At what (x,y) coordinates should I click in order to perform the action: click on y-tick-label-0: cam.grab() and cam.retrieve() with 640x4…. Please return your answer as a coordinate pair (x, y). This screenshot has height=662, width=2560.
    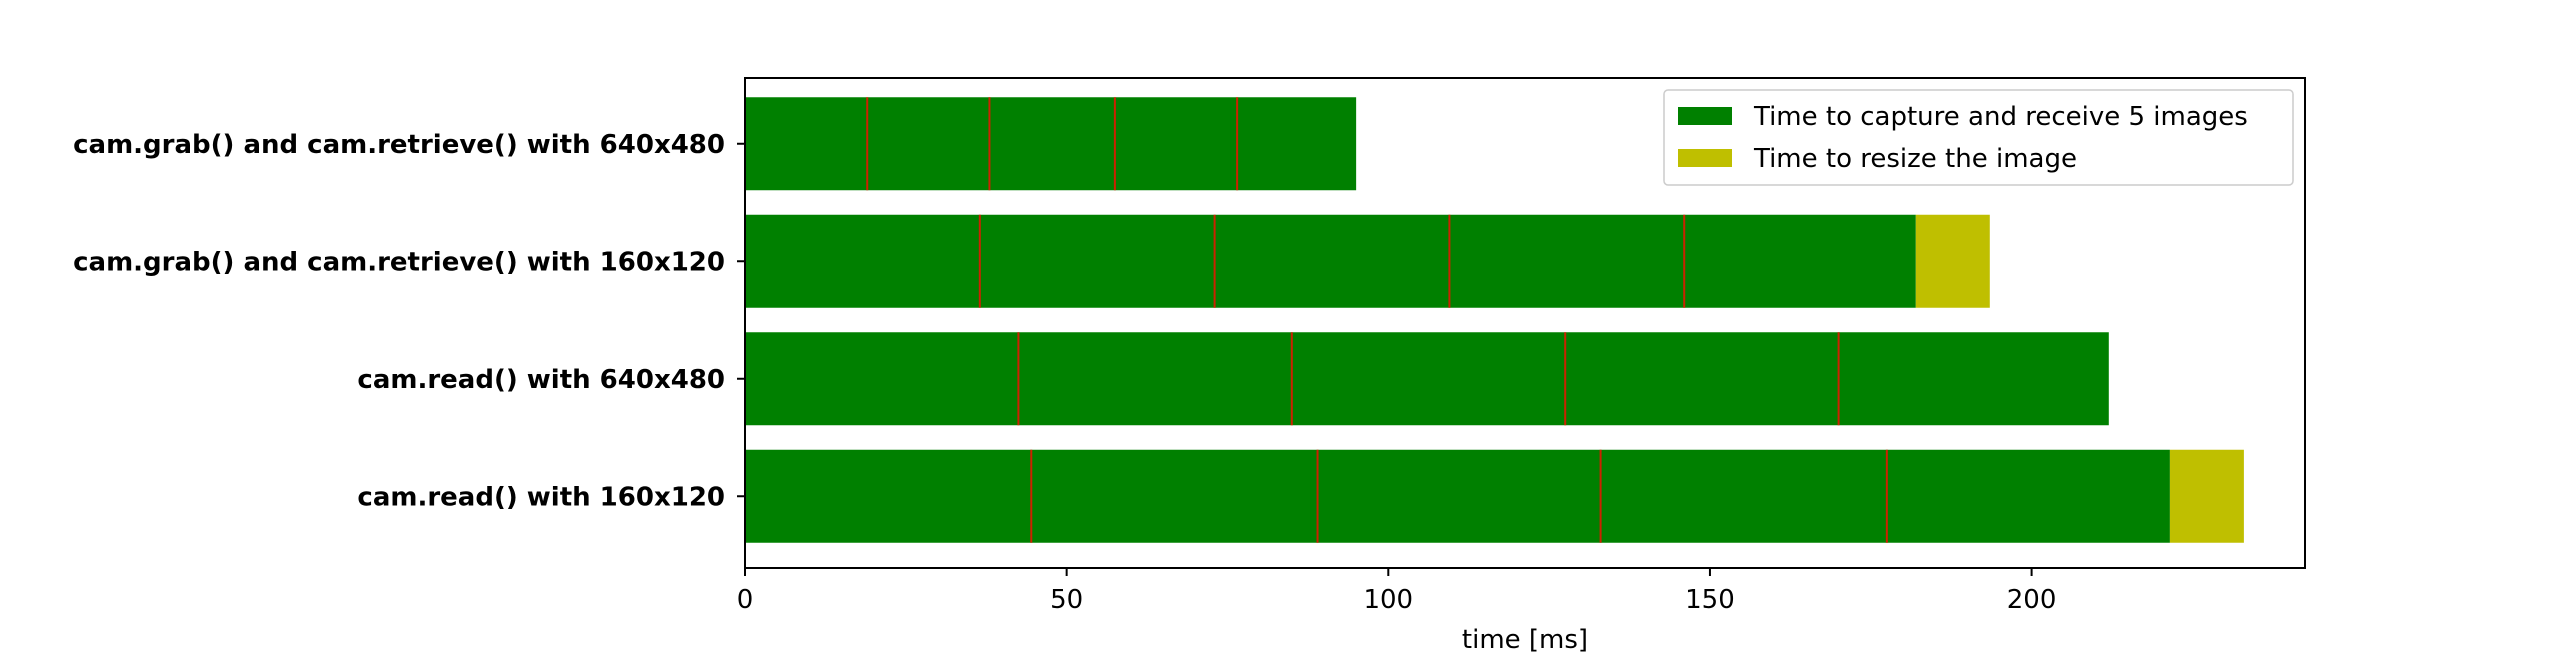
    Looking at the image, I should click on (399, 145).